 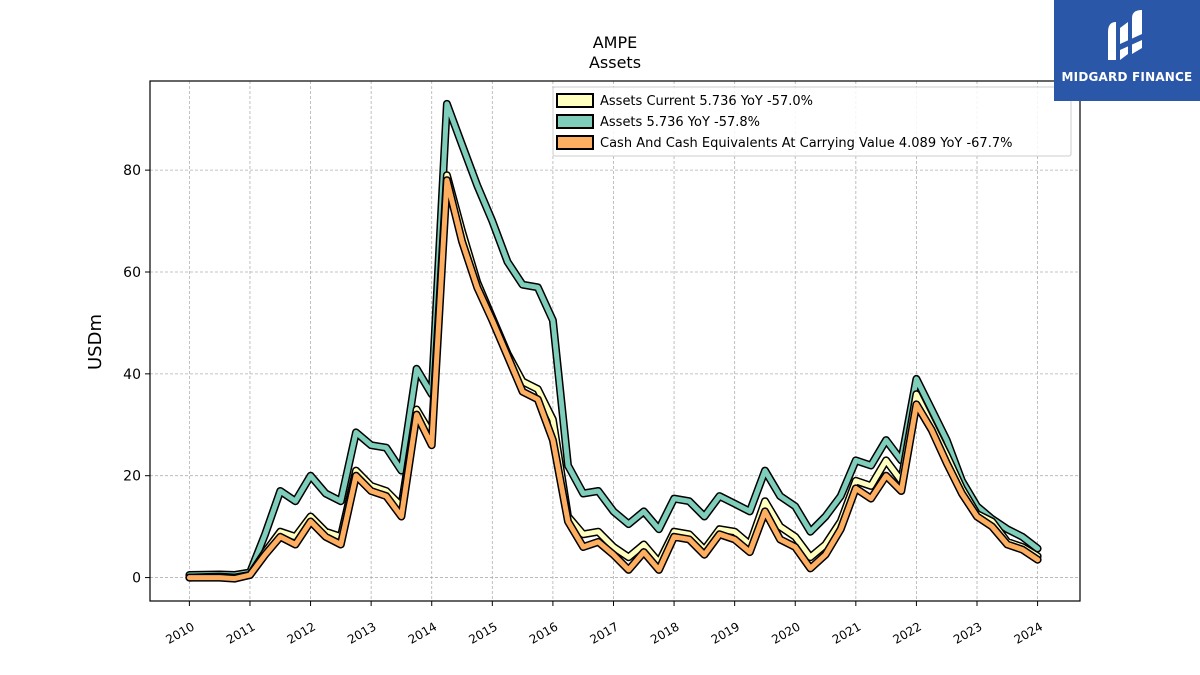 I want to click on y-tick-label: 60, so click(x=132, y=273).